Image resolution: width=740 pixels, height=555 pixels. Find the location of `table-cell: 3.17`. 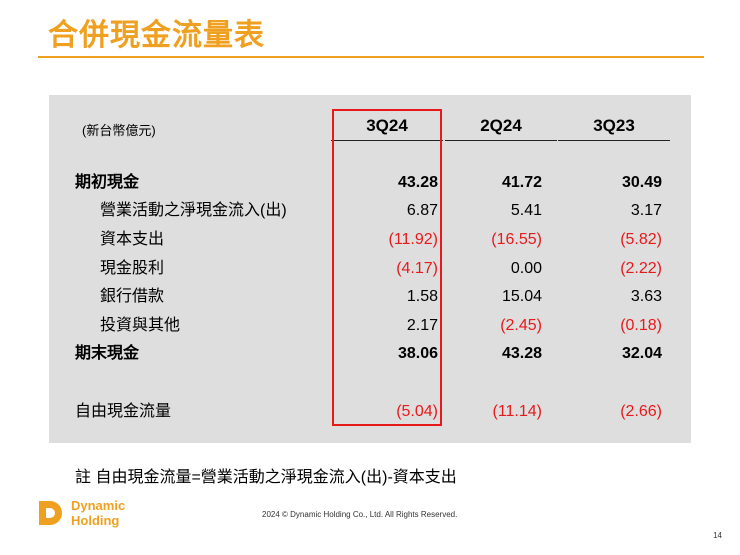

table-cell: 3.17 is located at coordinates (646, 210).